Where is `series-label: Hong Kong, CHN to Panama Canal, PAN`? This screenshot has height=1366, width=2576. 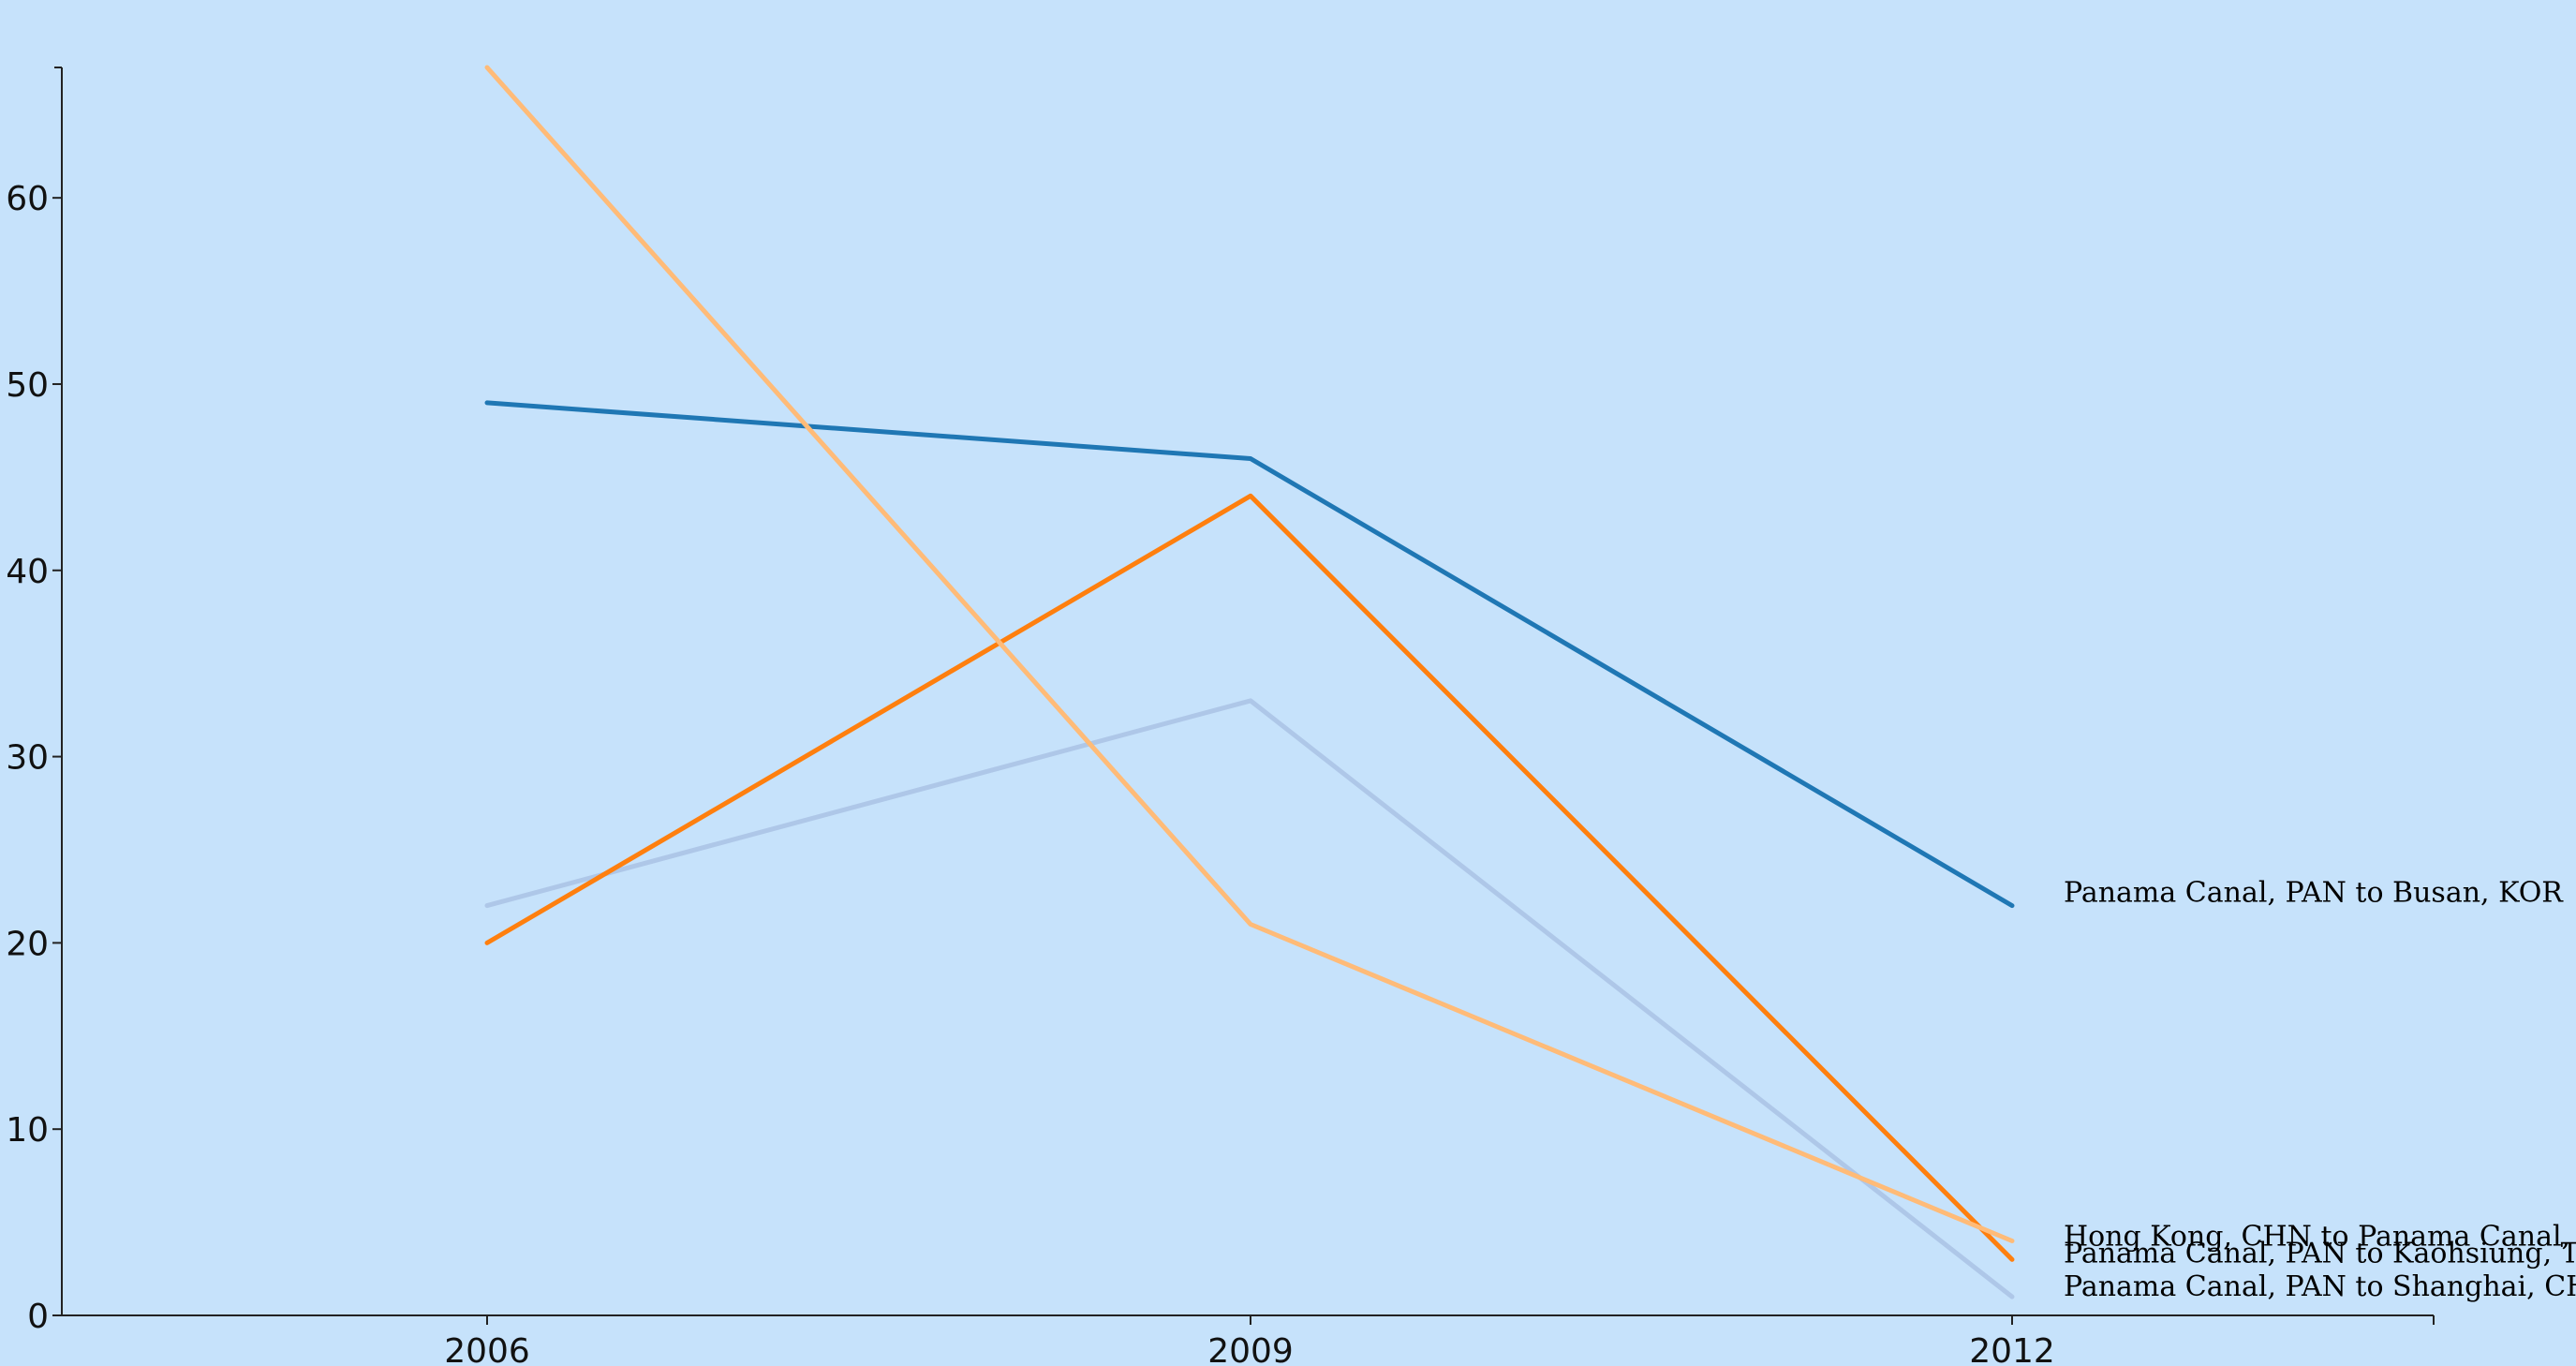 series-label: Hong Kong, CHN to Panama Canal, PAN is located at coordinates (2320, 1237).